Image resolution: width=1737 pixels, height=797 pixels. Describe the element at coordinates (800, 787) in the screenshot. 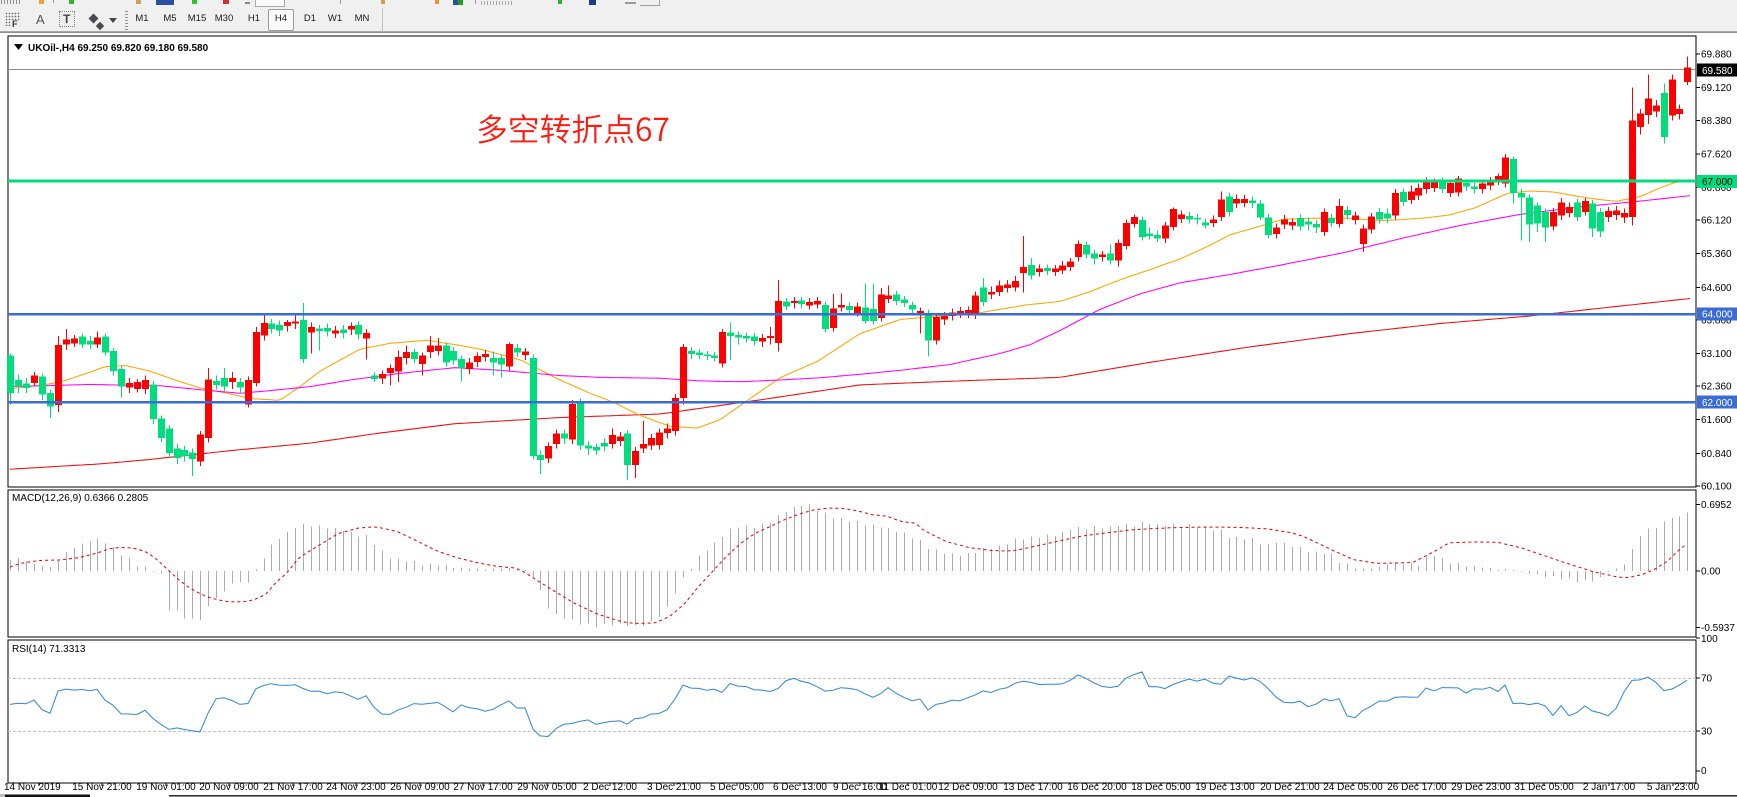

I see `svg-text: 6 Dec 13:00` at that location.